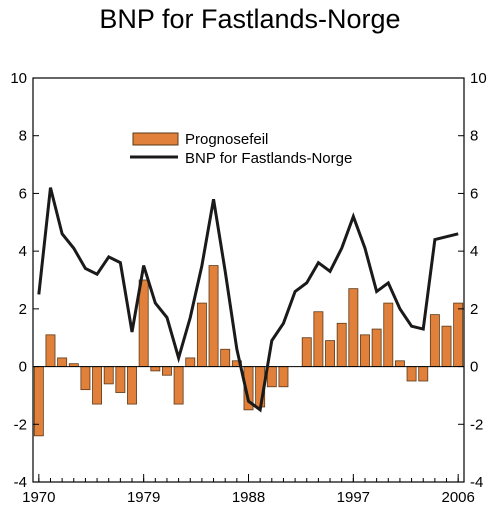 The image size is (500, 517). Describe the element at coordinates (434, 340) in the screenshot. I see `bar-2004` at that location.